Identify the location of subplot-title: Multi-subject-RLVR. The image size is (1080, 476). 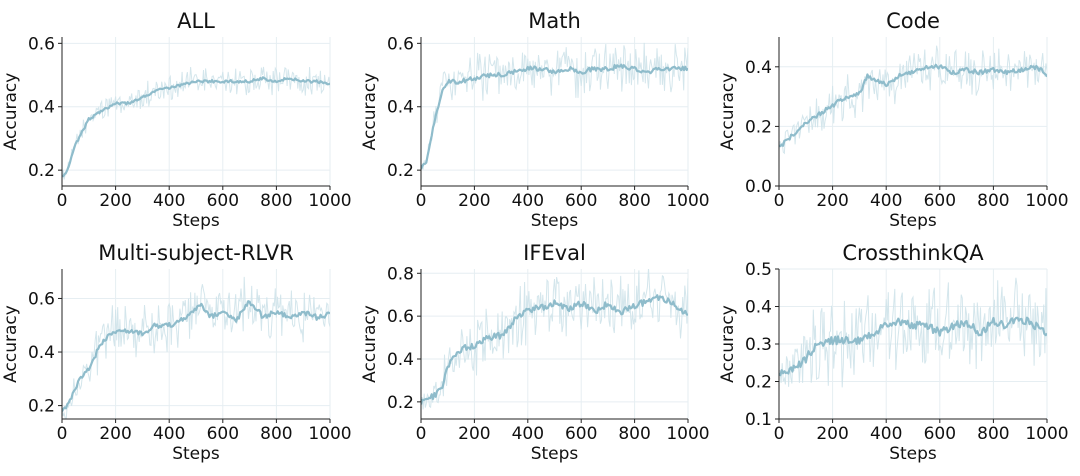
(196, 253).